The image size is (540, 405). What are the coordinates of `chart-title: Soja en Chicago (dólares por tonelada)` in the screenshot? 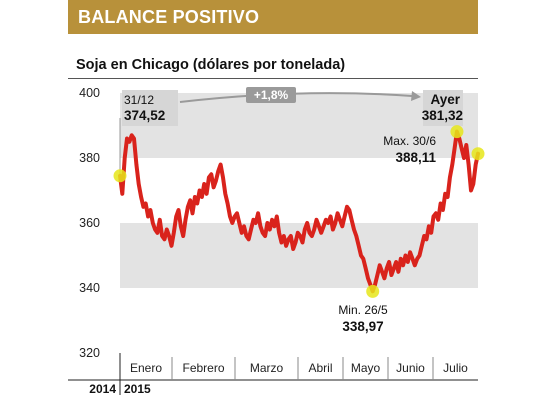 It's located at (211, 65).